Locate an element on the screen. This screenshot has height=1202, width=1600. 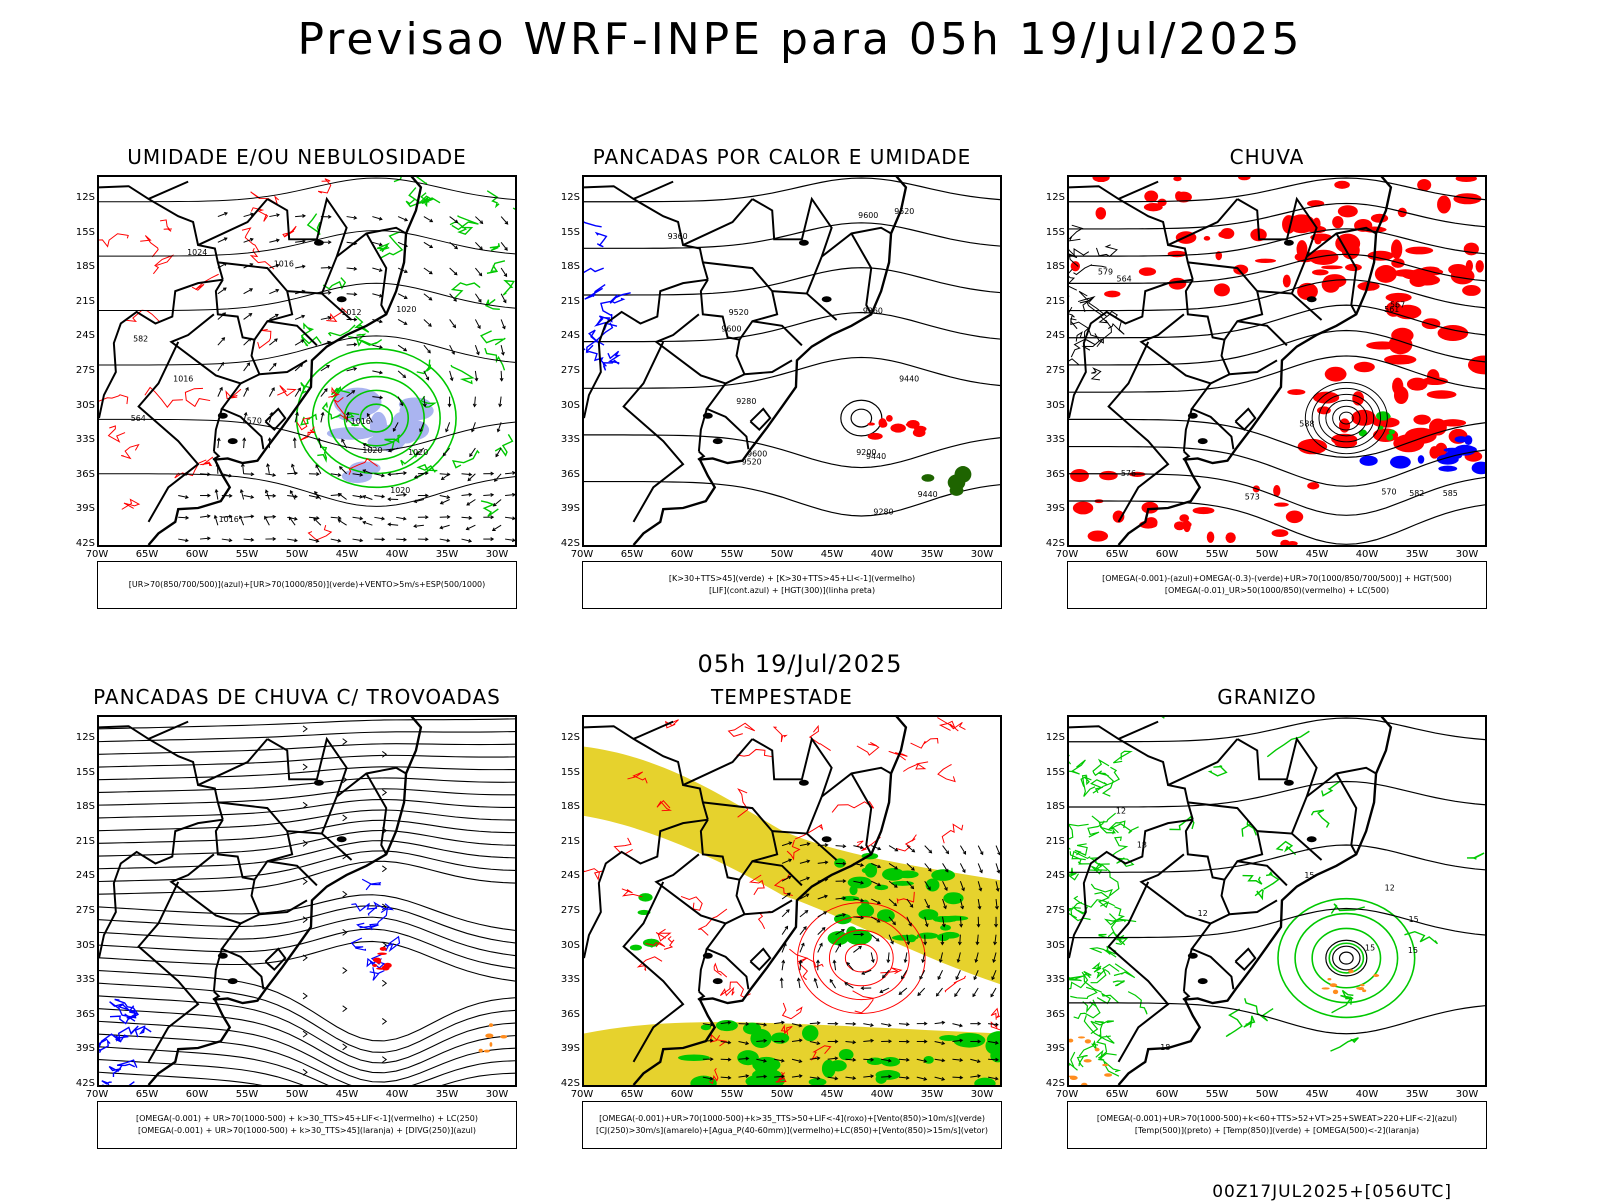
longitude-label: 40W is located at coordinates (882, 1094).